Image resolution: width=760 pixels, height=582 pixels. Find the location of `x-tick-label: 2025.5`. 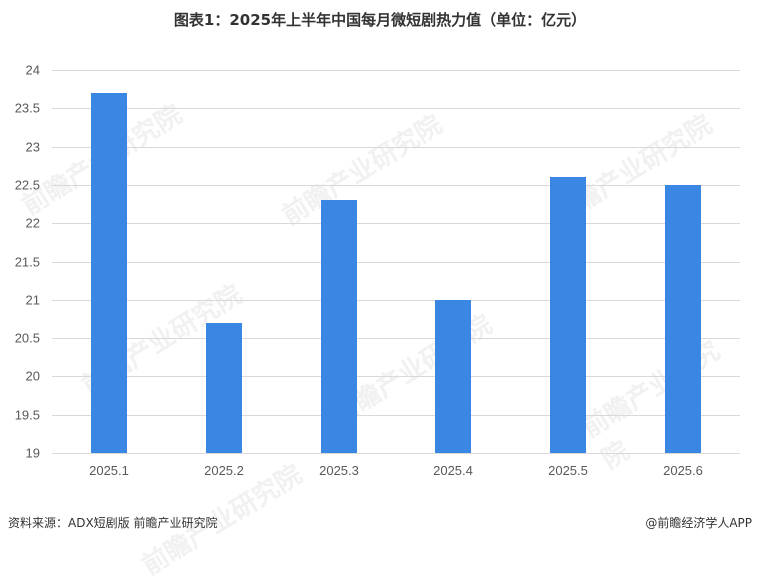

x-tick-label: 2025.5 is located at coordinates (568, 470).